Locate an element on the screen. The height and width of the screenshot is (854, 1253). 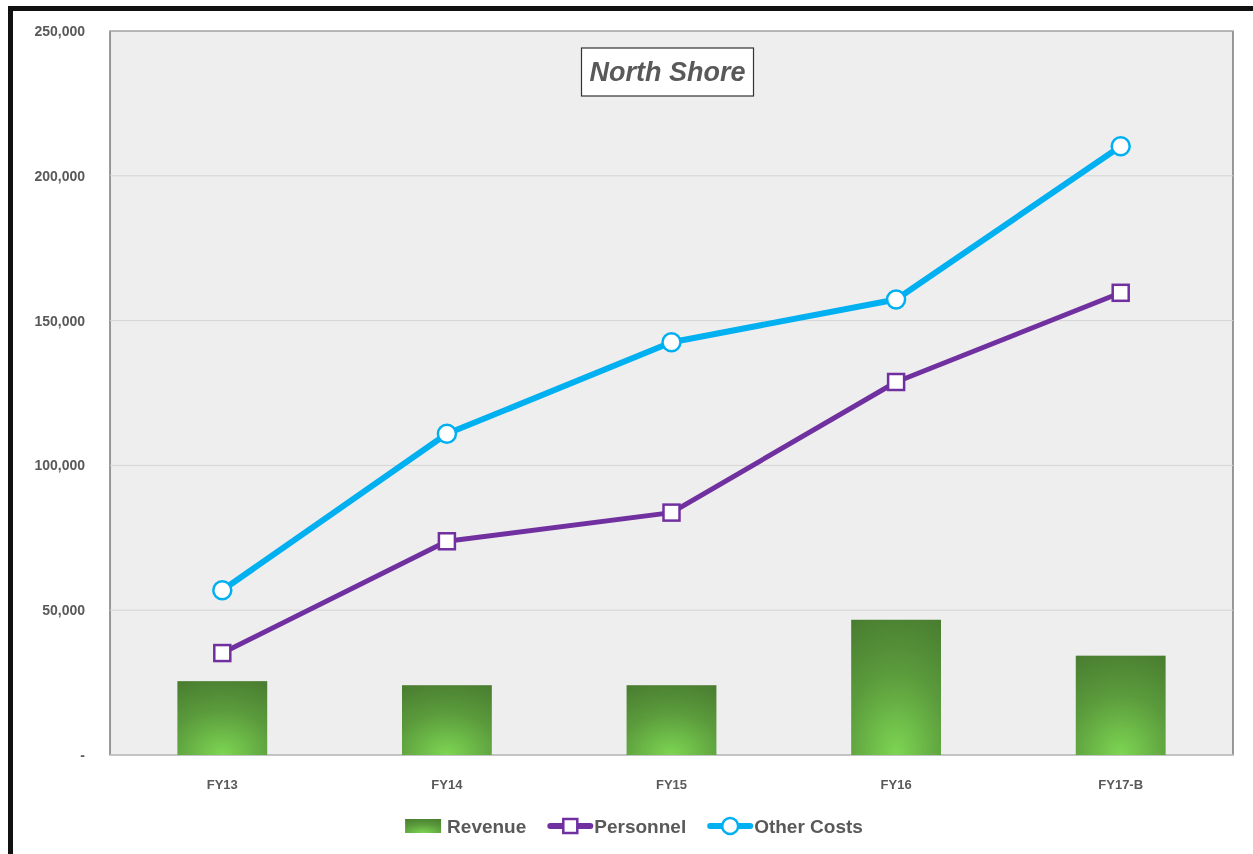
x-tick-label: FY14 is located at coordinates (447, 784).